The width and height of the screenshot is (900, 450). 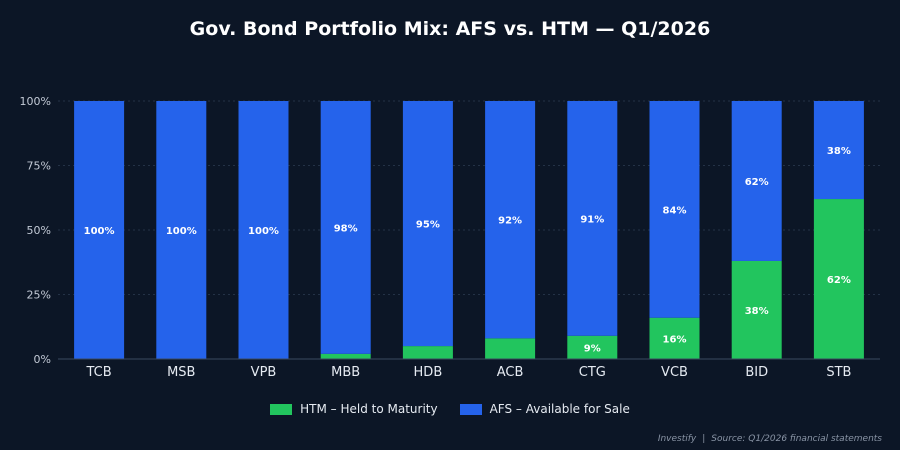 I want to click on bar-htm-acb, so click(x=510, y=348).